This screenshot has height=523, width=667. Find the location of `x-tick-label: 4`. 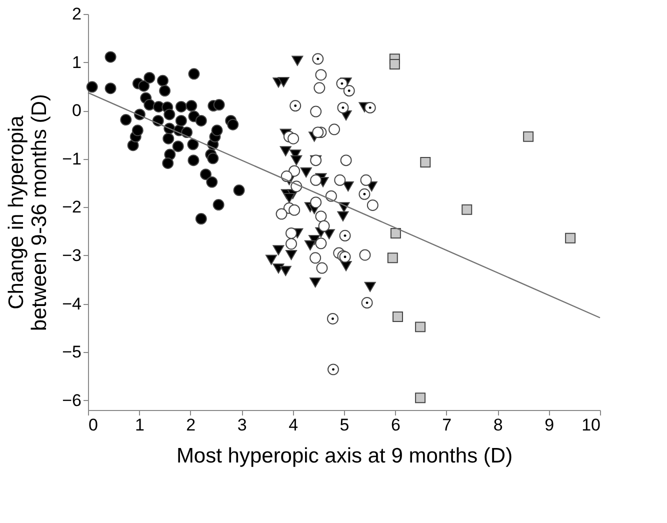

x-tick-label: 4 is located at coordinates (293, 425).